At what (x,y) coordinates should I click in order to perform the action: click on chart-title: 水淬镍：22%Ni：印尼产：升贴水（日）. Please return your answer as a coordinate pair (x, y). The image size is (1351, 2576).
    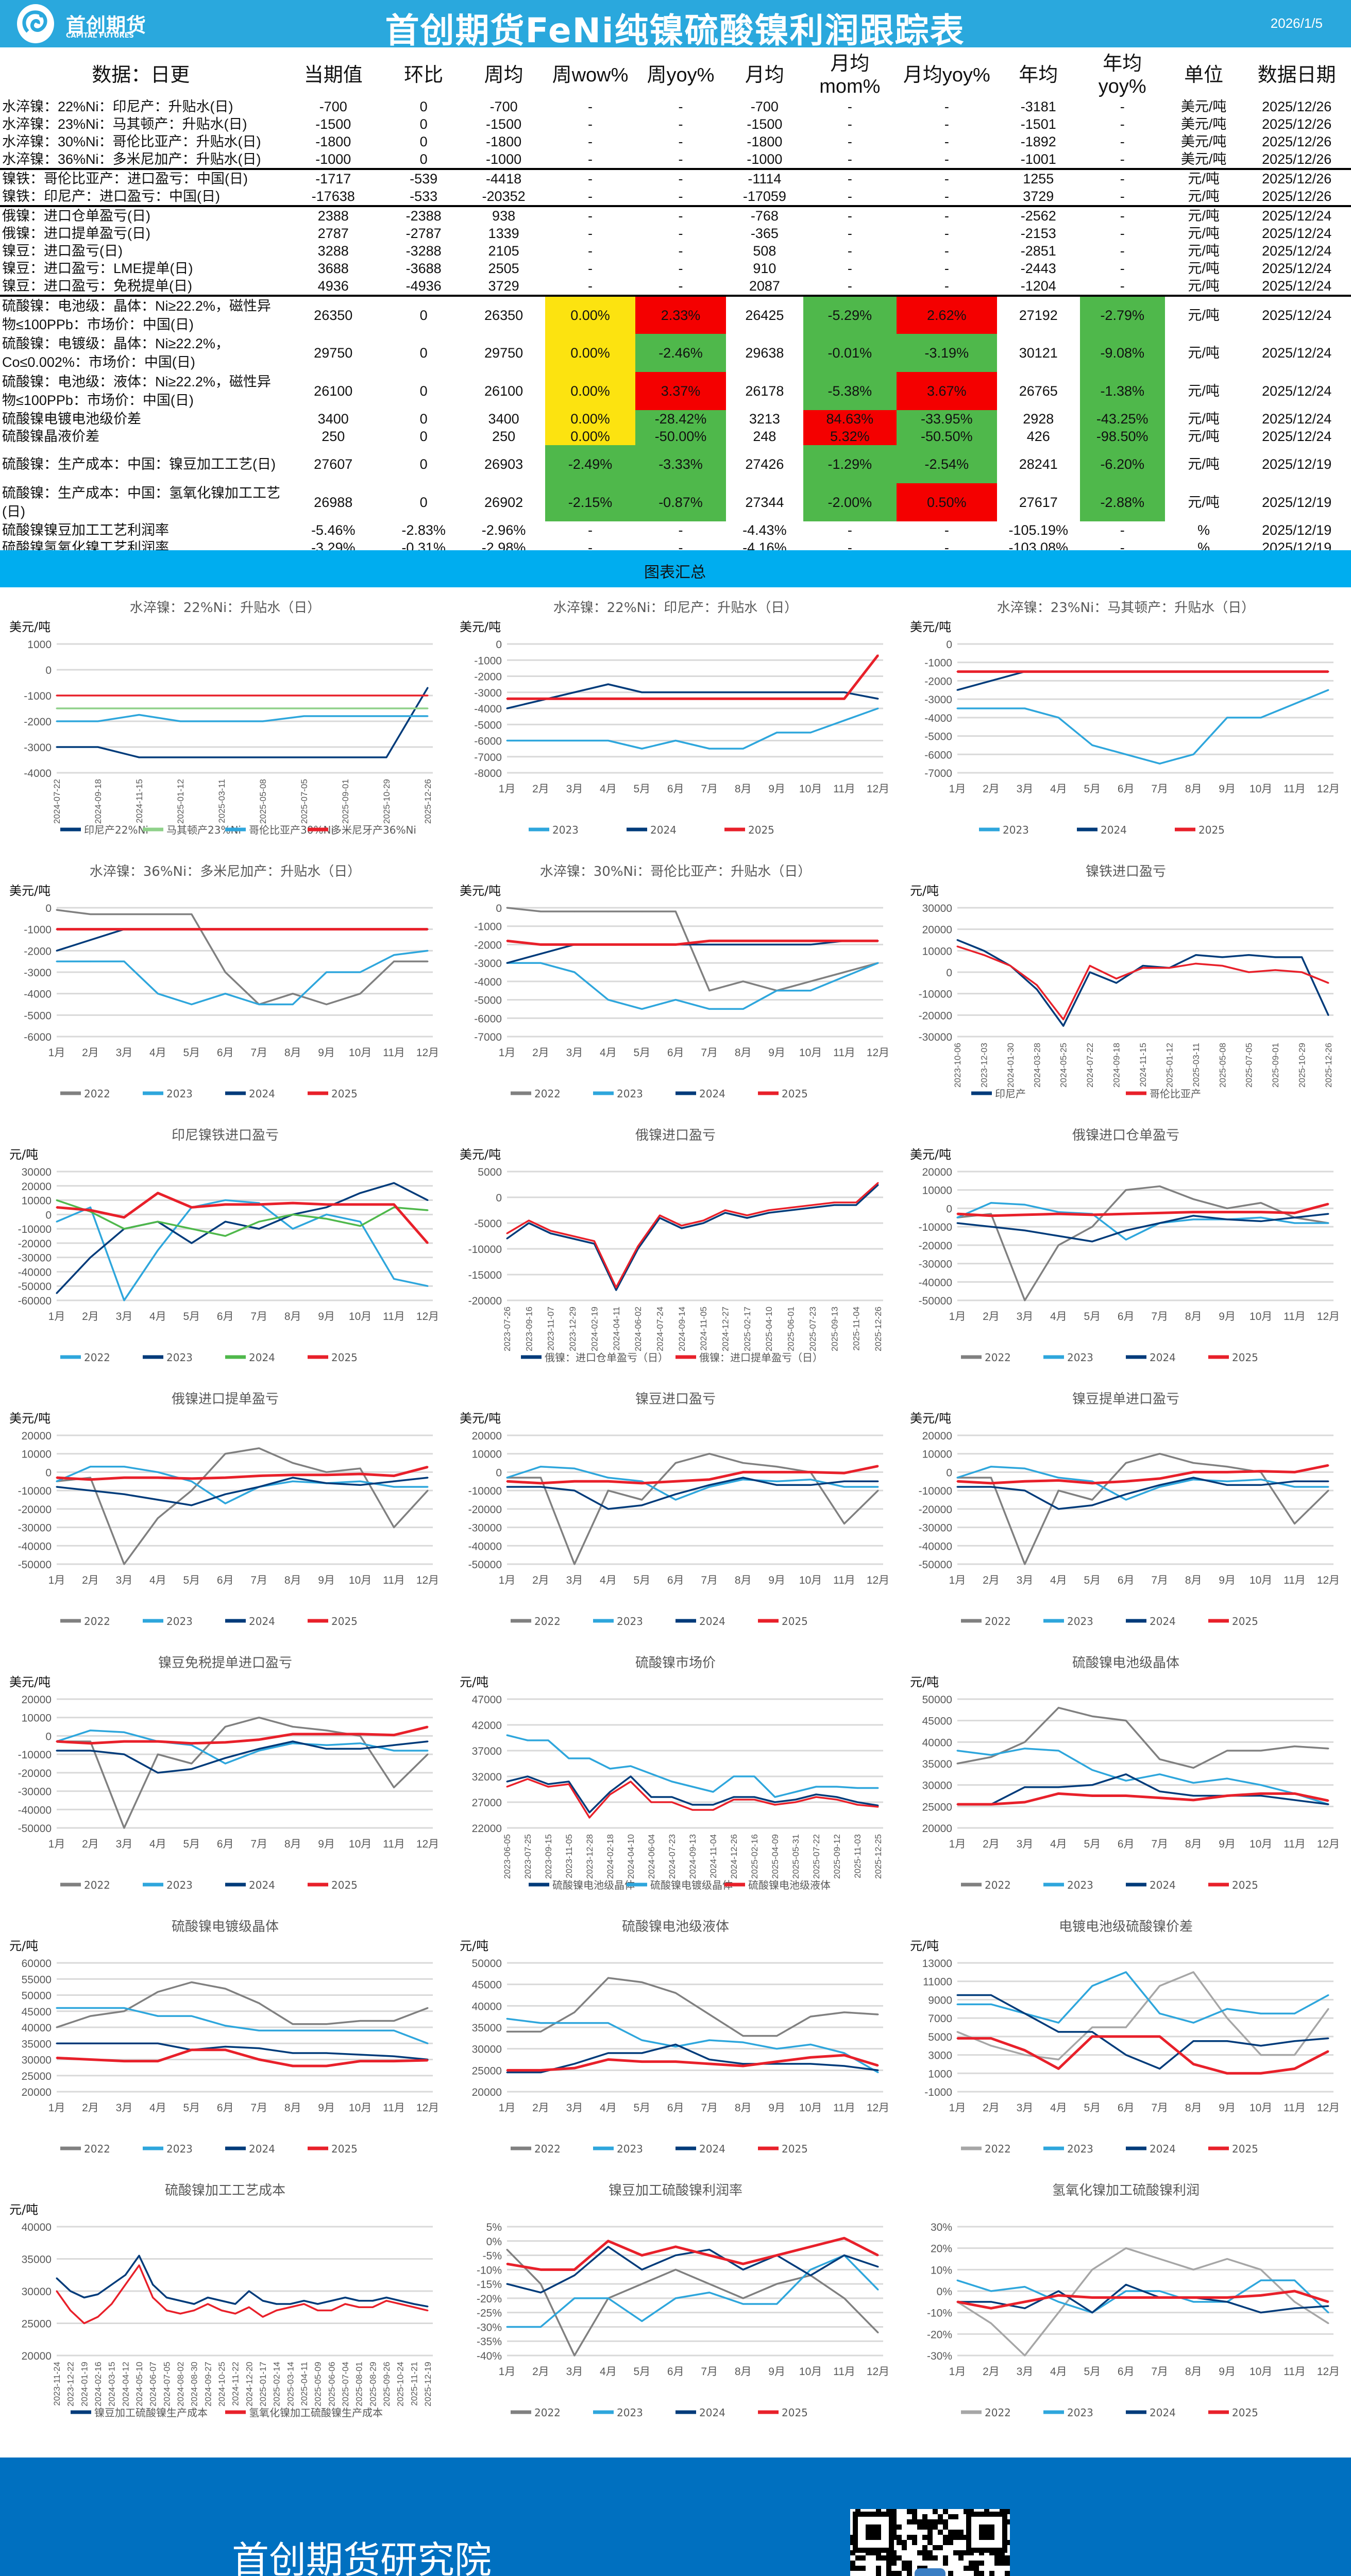
    Looking at the image, I should click on (675, 608).